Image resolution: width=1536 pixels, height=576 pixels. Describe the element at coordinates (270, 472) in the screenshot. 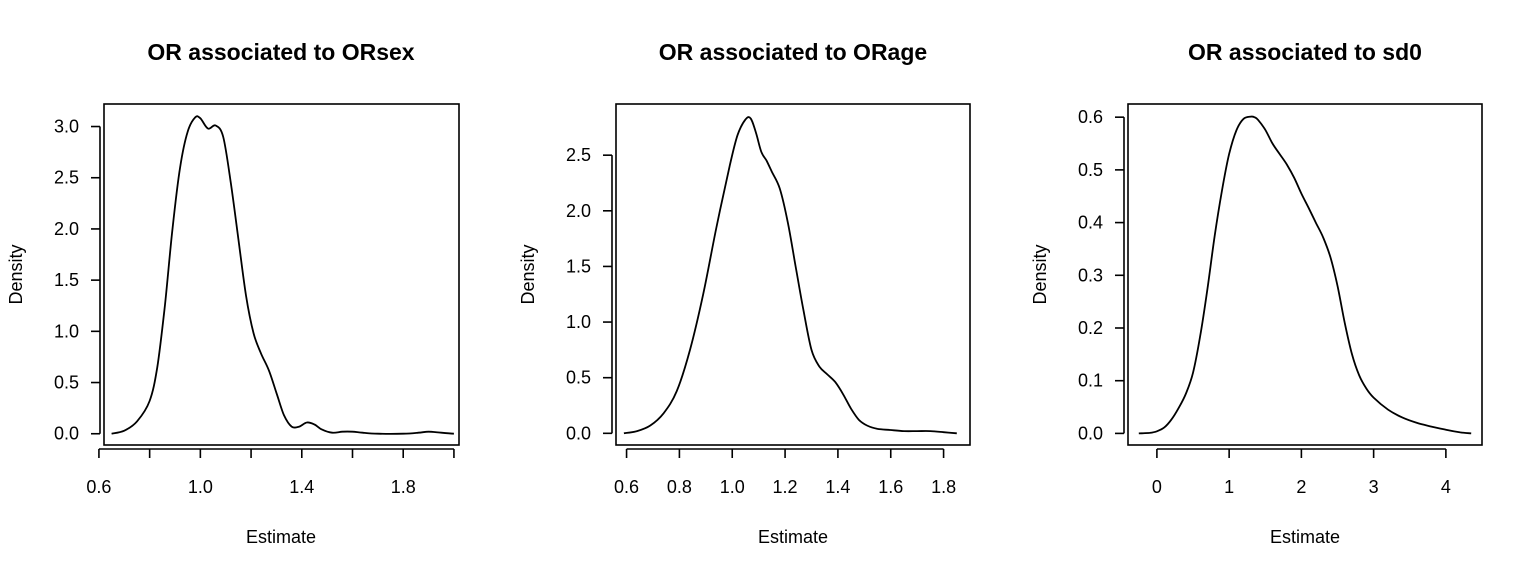

I see `x-axis: 0.6 1.0 1.4 1.8` at that location.